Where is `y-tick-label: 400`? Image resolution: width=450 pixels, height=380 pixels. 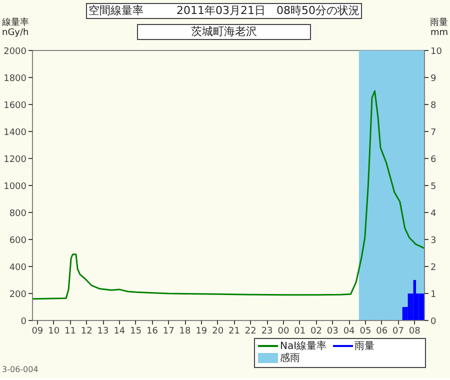
y-tick-label: 400 is located at coordinates (18, 268).